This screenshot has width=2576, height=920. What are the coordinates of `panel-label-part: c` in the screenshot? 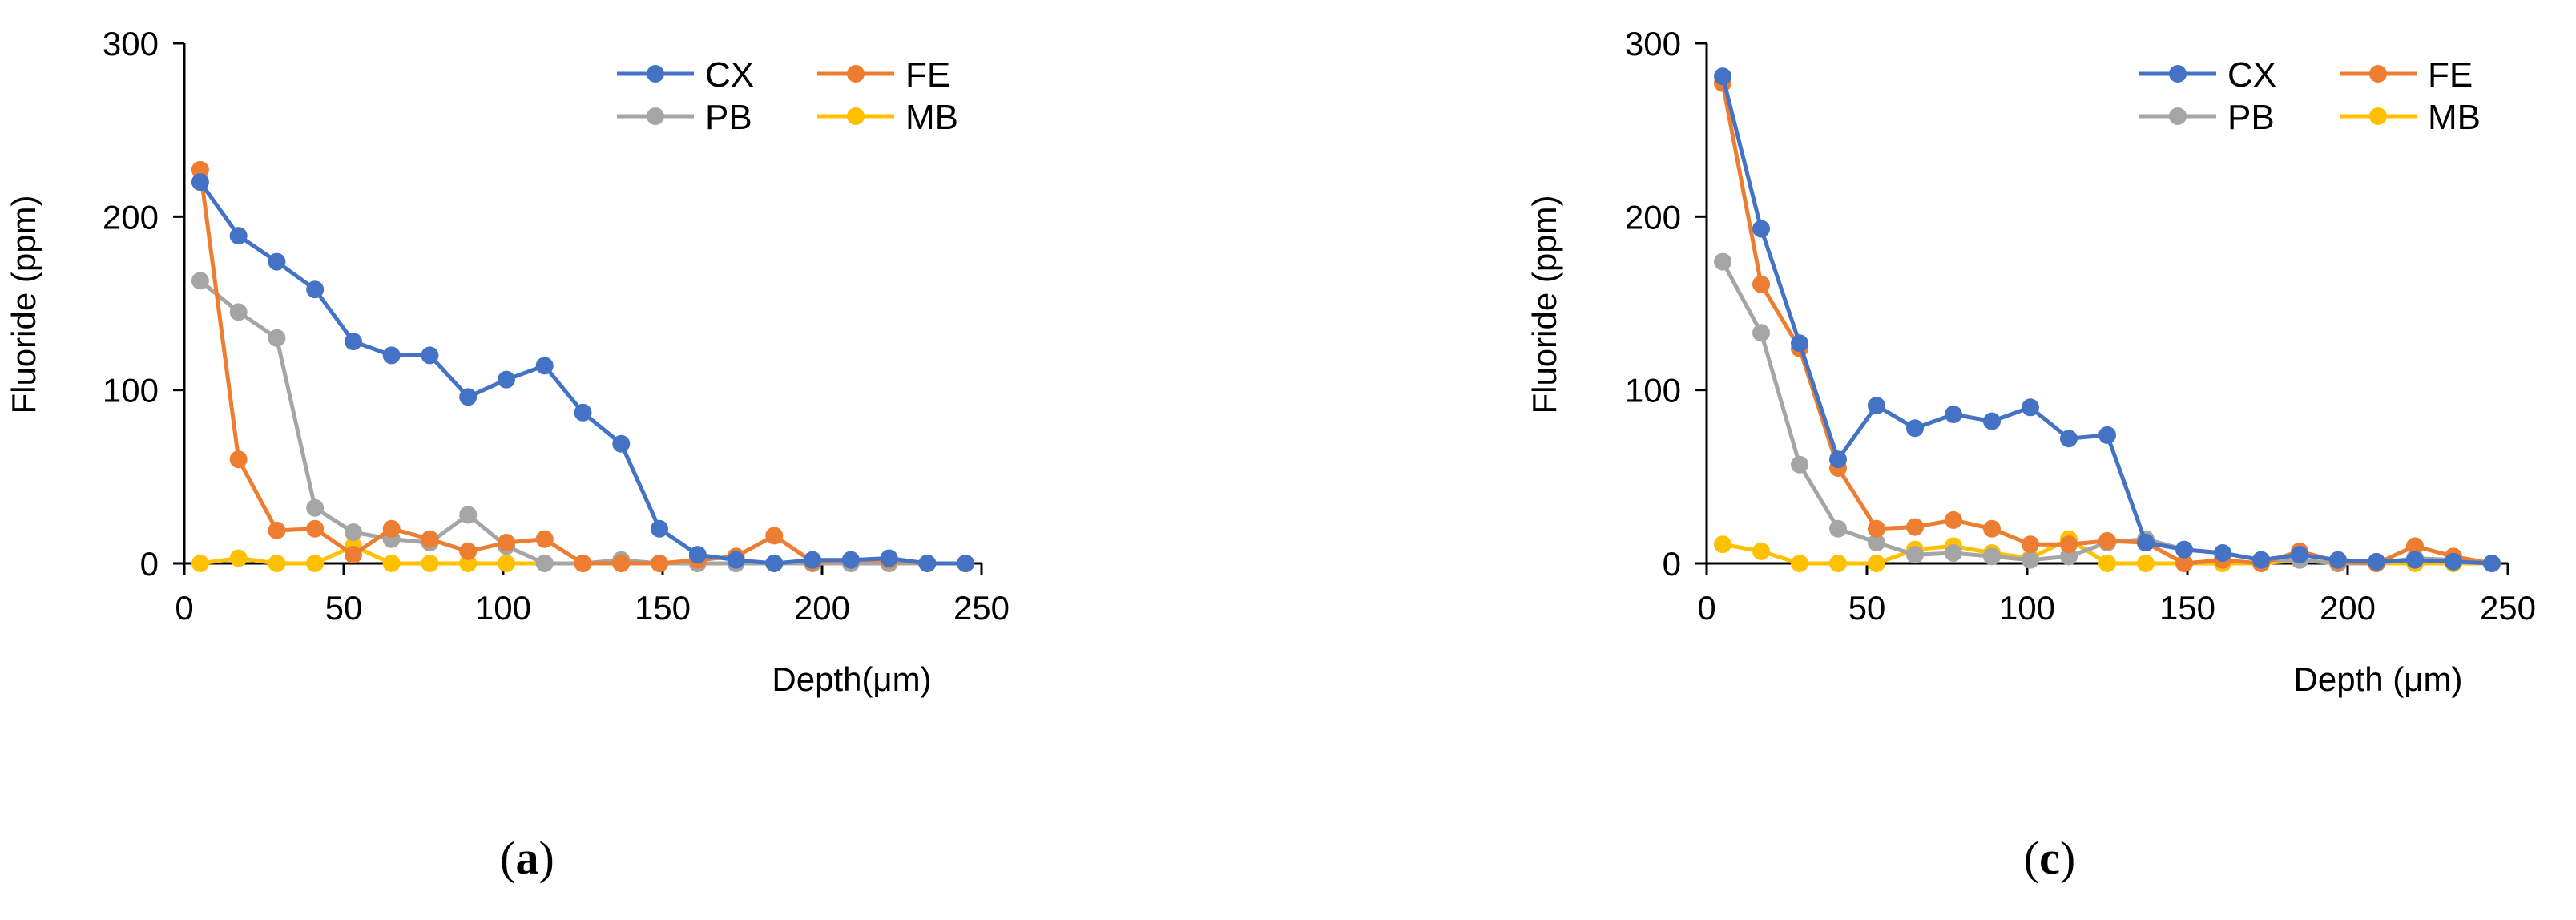 It's located at (2049, 858).